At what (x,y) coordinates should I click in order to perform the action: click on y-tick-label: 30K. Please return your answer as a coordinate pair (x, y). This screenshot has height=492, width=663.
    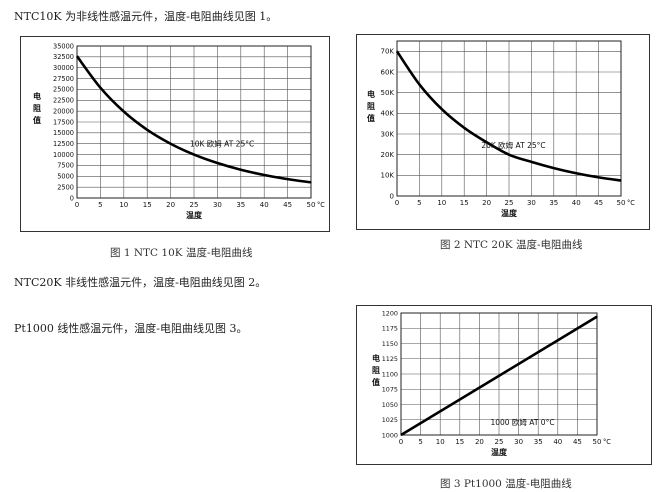
    Looking at the image, I should click on (388, 134).